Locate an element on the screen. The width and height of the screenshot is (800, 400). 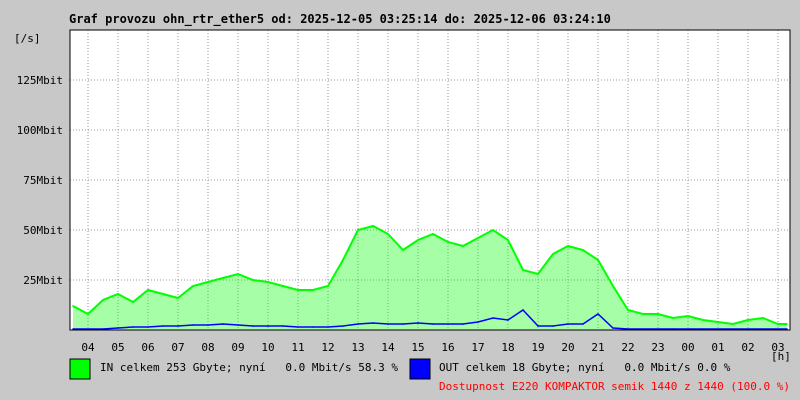
y-tick-label: 50Mbit is located at coordinates (43, 230).